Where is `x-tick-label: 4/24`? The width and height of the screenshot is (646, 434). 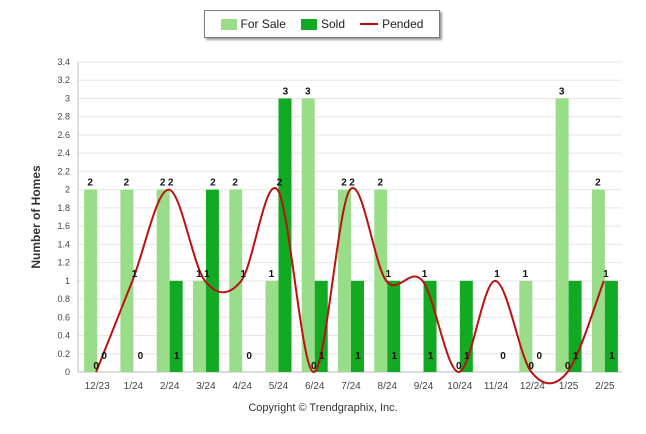 x-tick-label: 4/24 is located at coordinates (242, 386).